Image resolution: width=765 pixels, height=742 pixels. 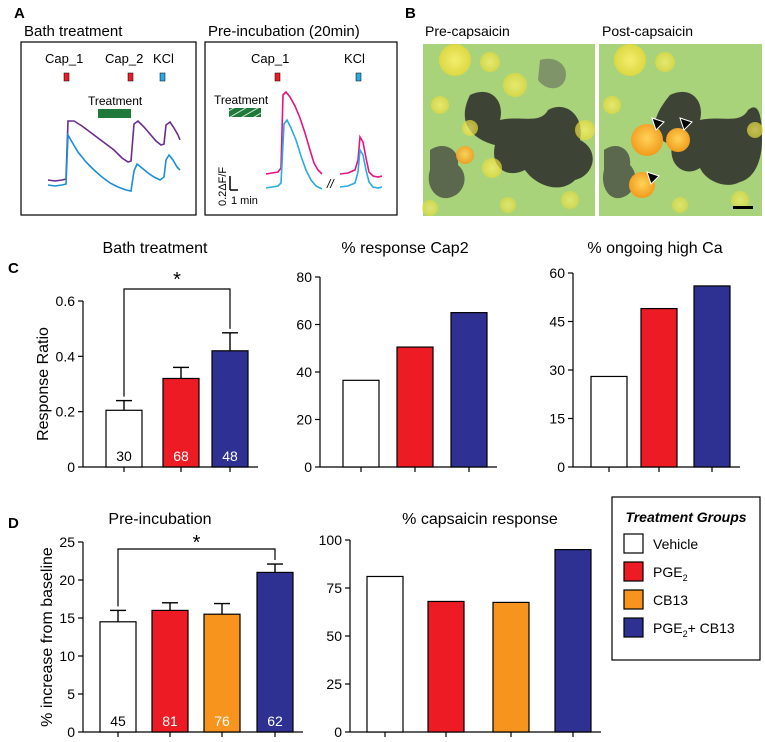 I want to click on bath-title: Bath treatment, so click(x=73, y=31).